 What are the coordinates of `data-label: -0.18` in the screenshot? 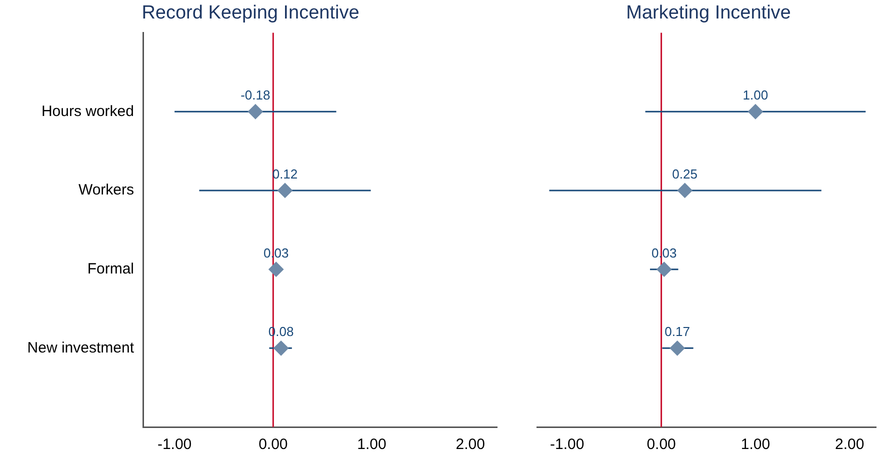 It's located at (255, 95).